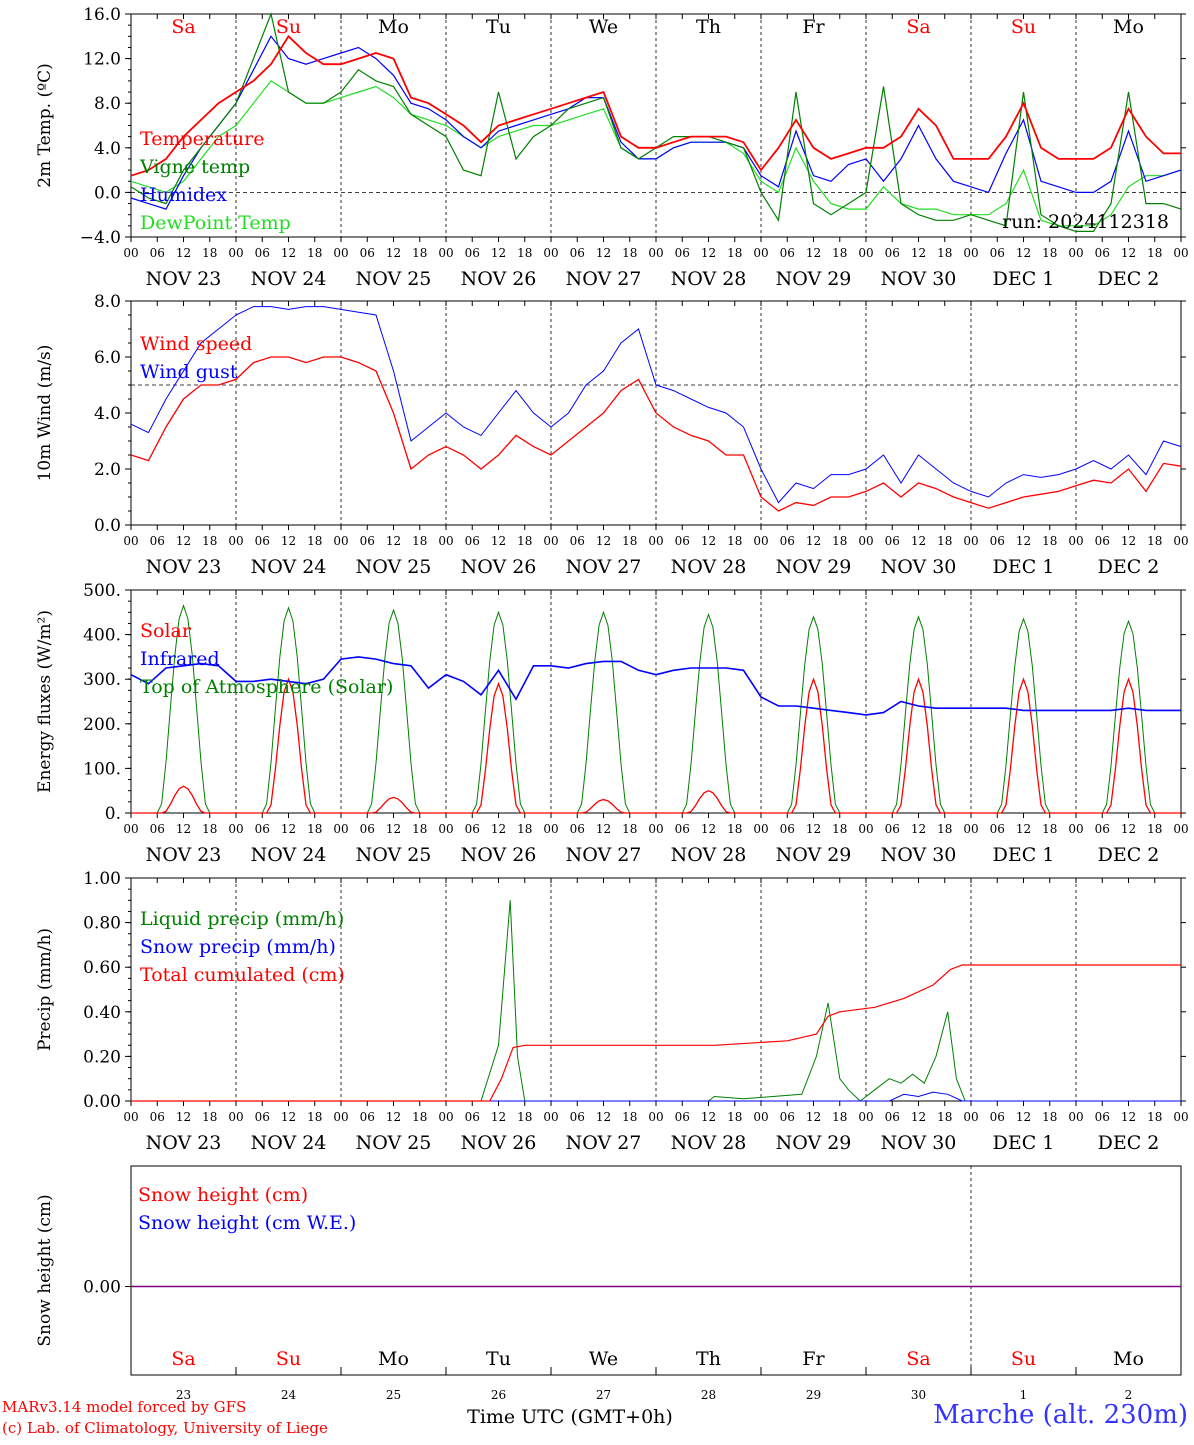  Describe the element at coordinates (498, 1395) in the screenshot. I see `day-number-label: 26` at that location.